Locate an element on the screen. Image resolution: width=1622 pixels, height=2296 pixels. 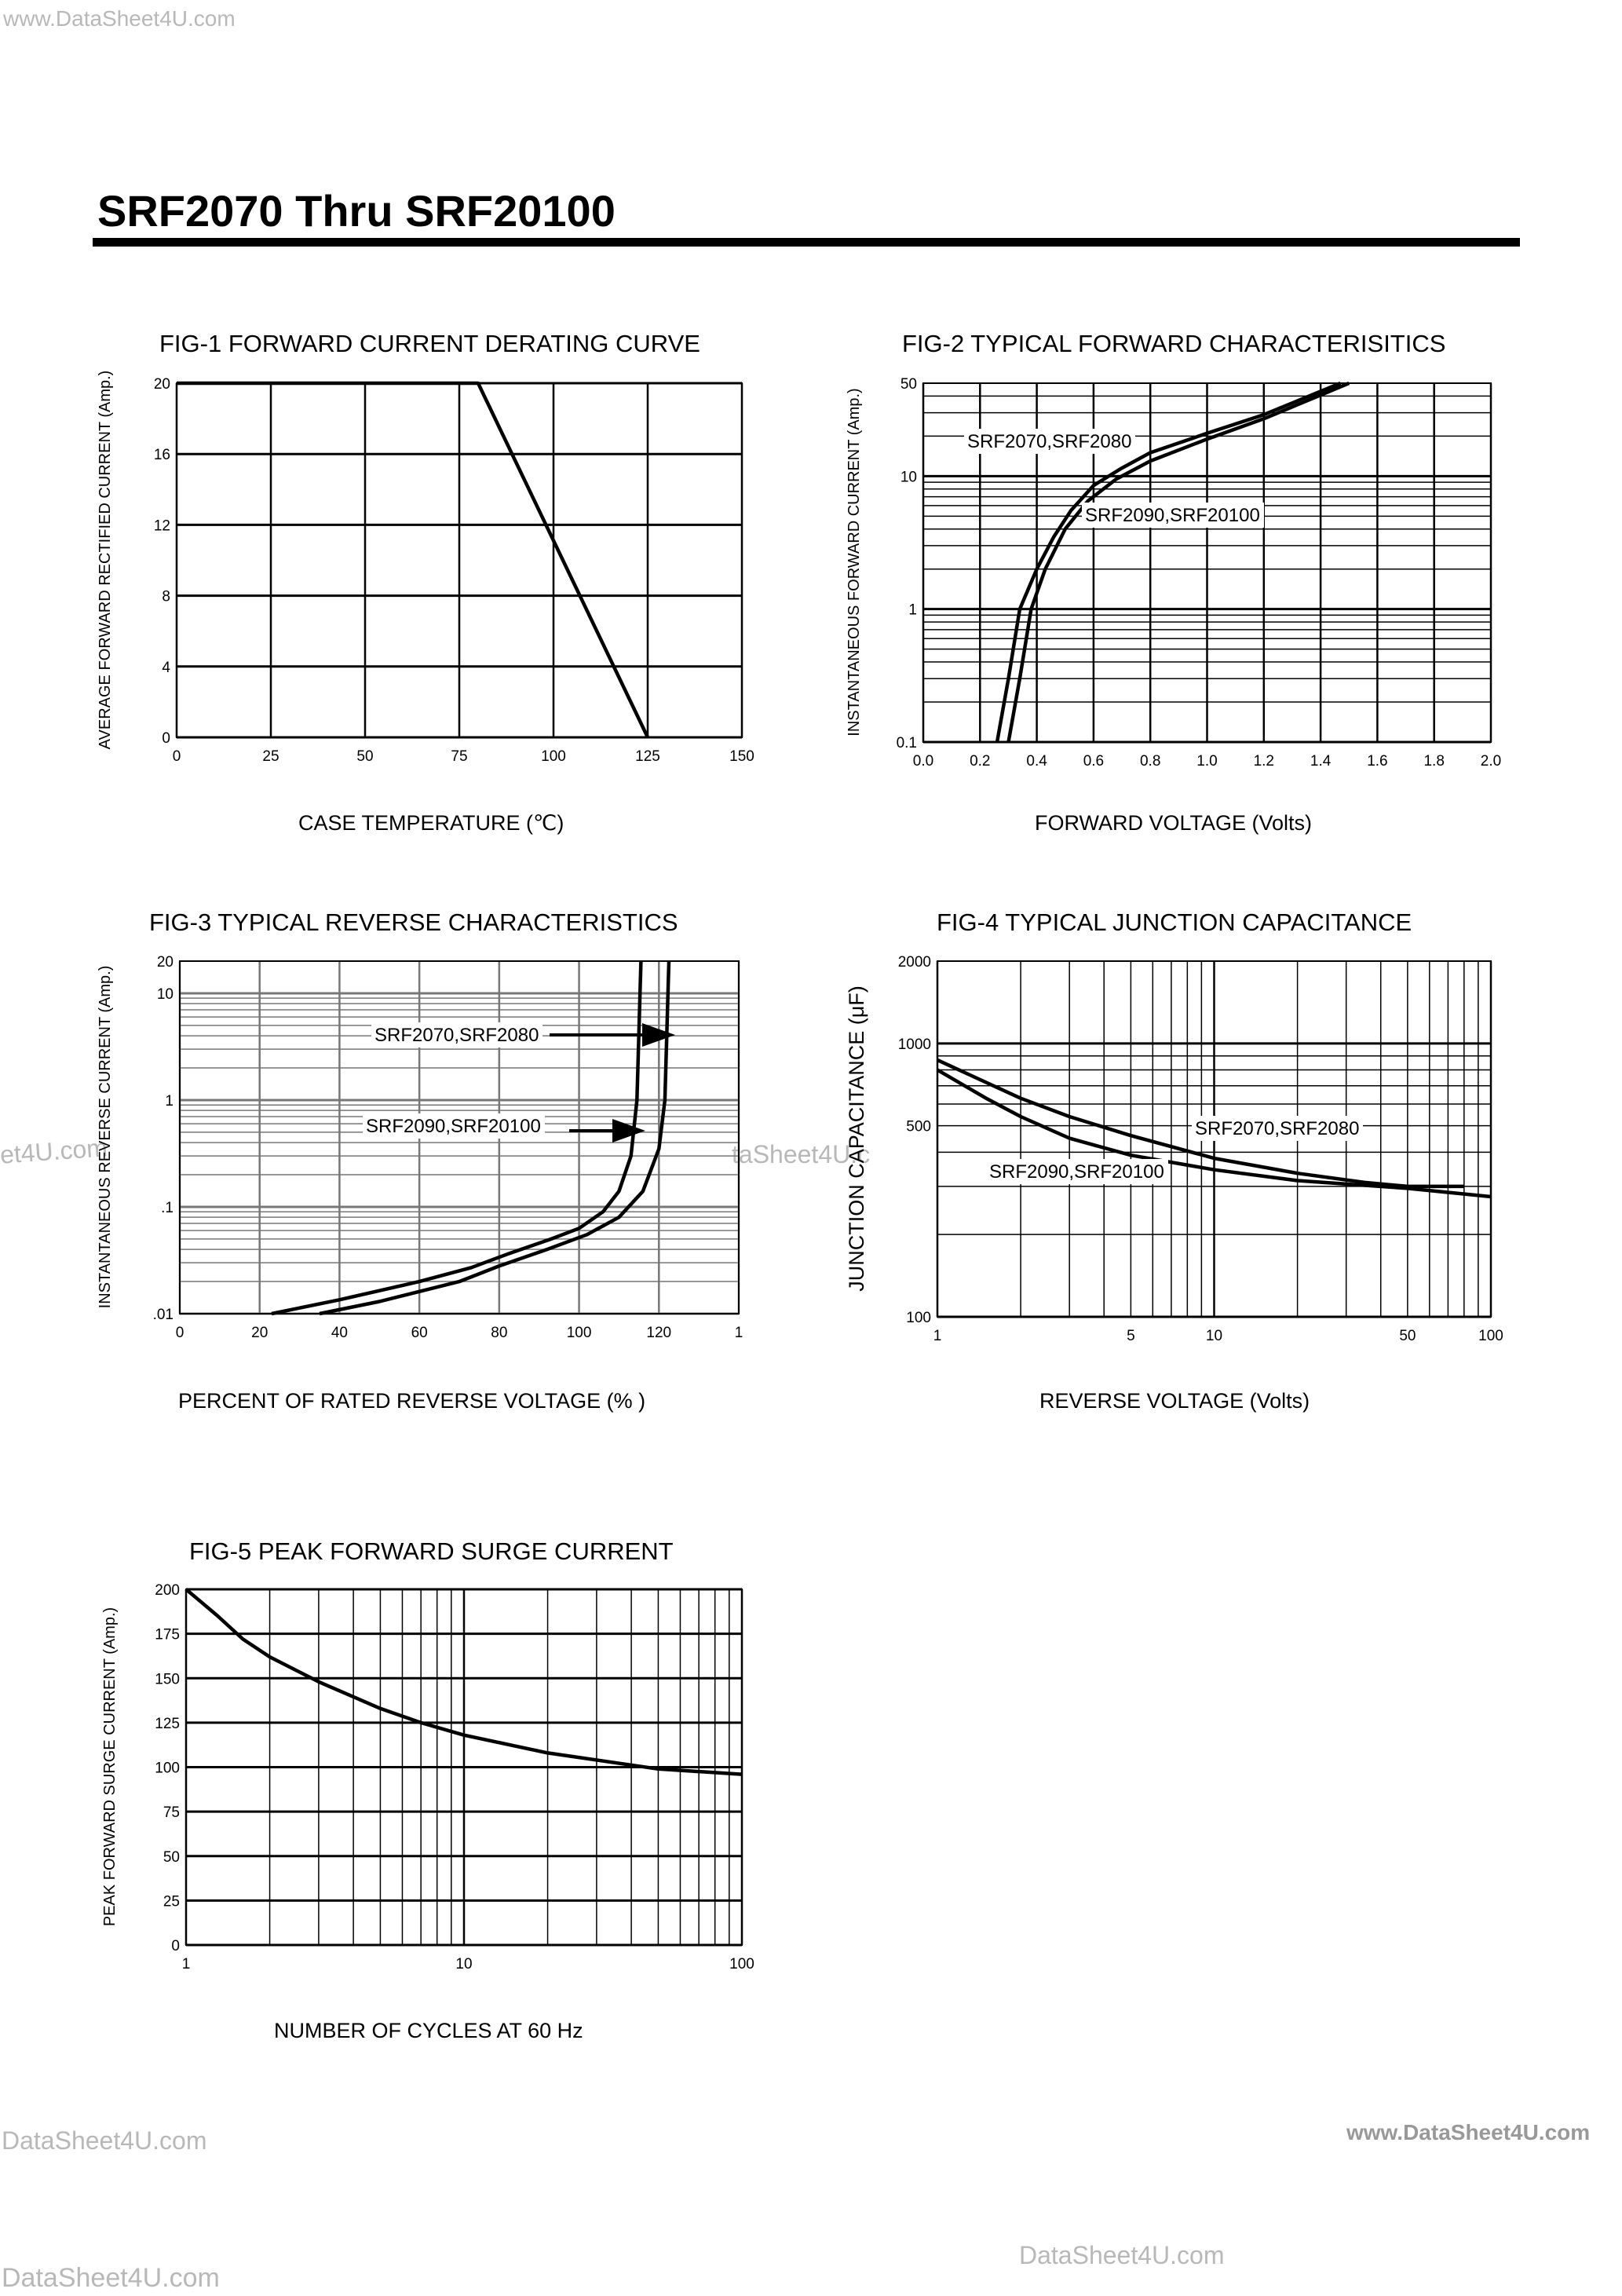
y-tick-label: 500 is located at coordinates (919, 1127).